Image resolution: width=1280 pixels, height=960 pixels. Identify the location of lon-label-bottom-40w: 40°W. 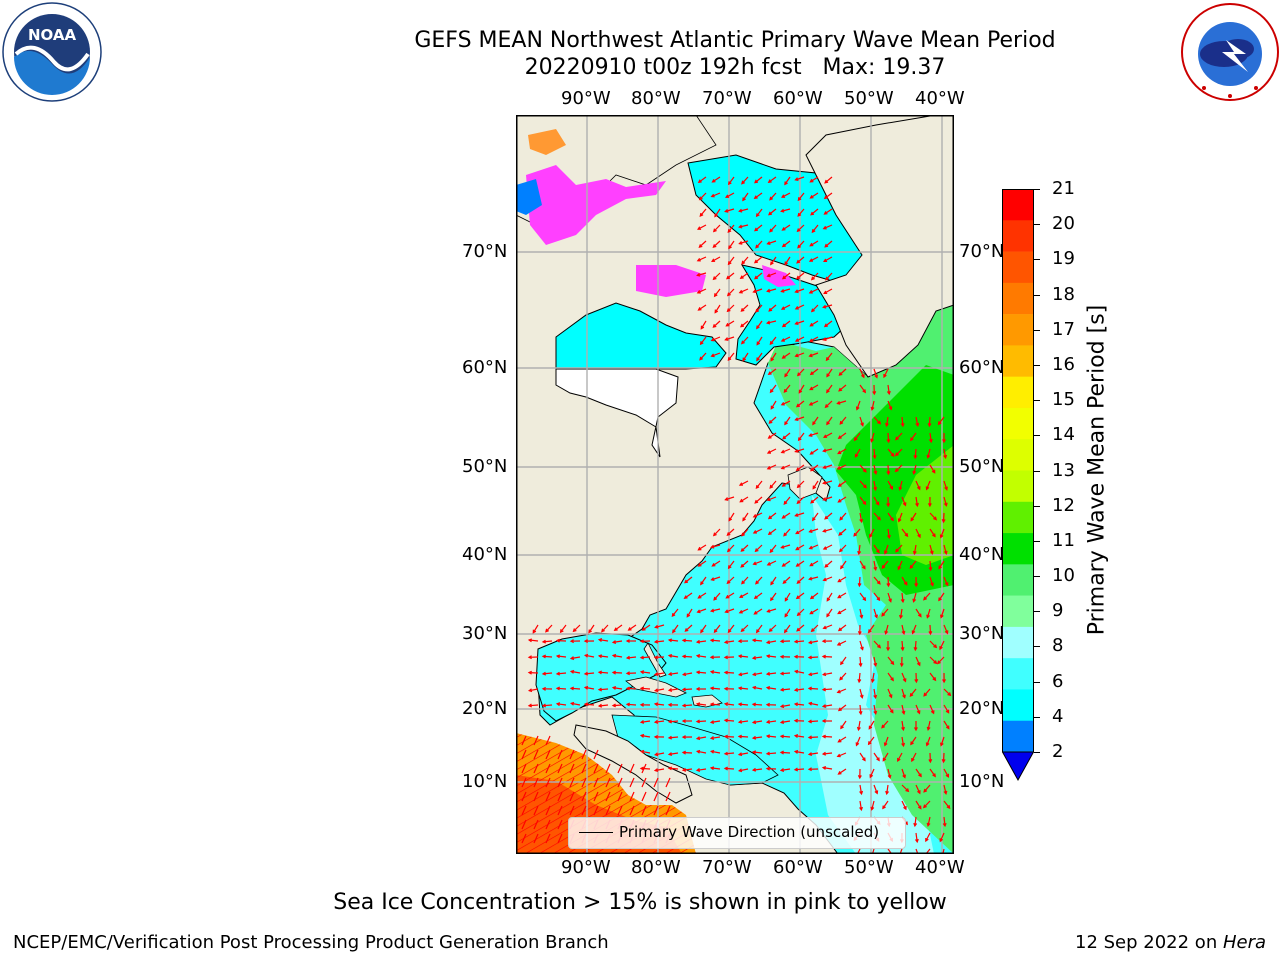
(940, 867).